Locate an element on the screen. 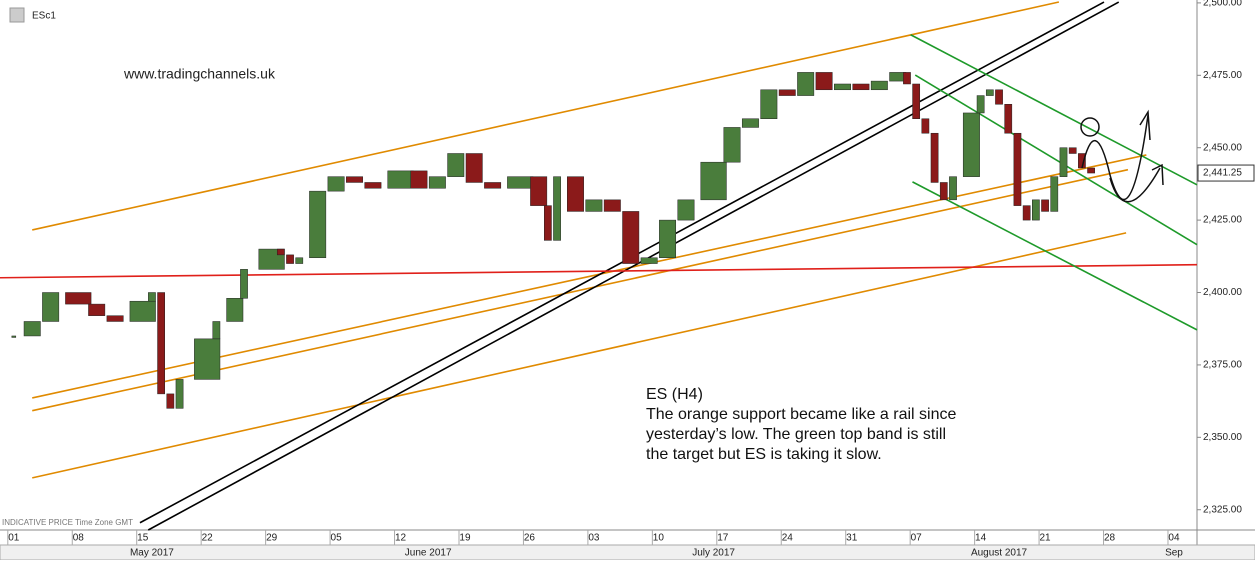 The height and width of the screenshot is (565, 1255). x-tick-label: 19 is located at coordinates (465, 538).